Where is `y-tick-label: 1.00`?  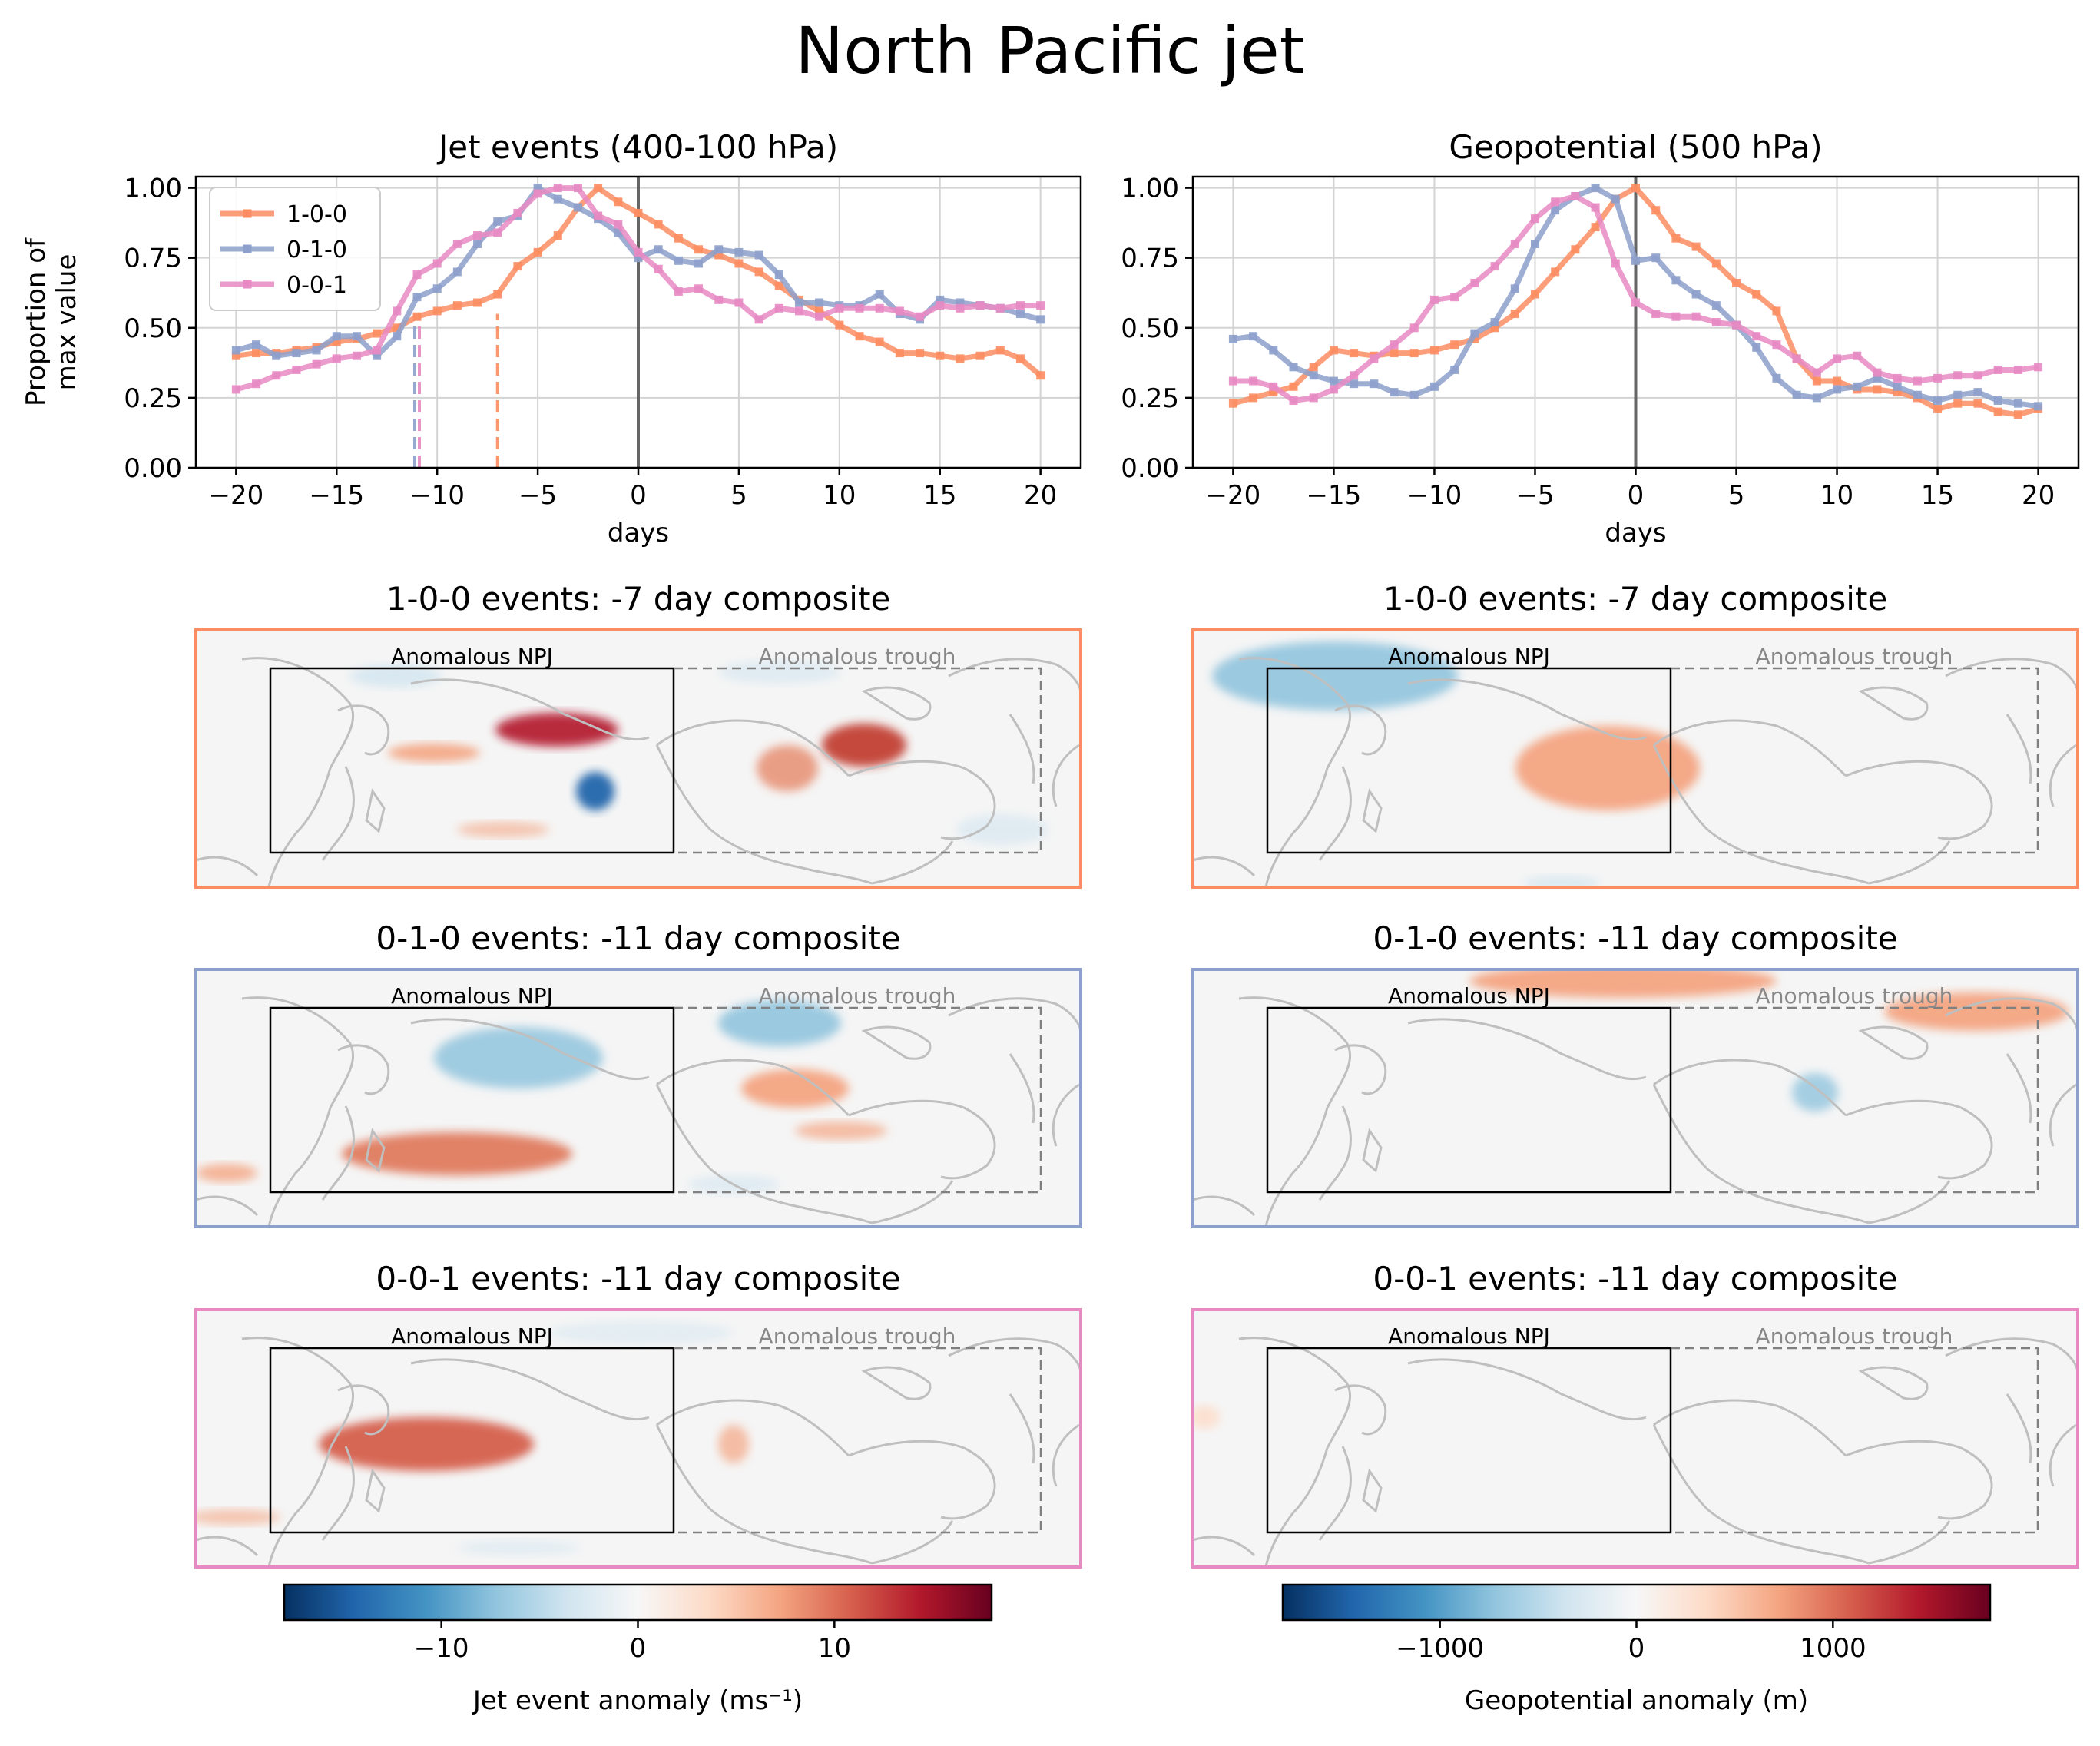
y-tick-label: 1.00 is located at coordinates (1150, 189).